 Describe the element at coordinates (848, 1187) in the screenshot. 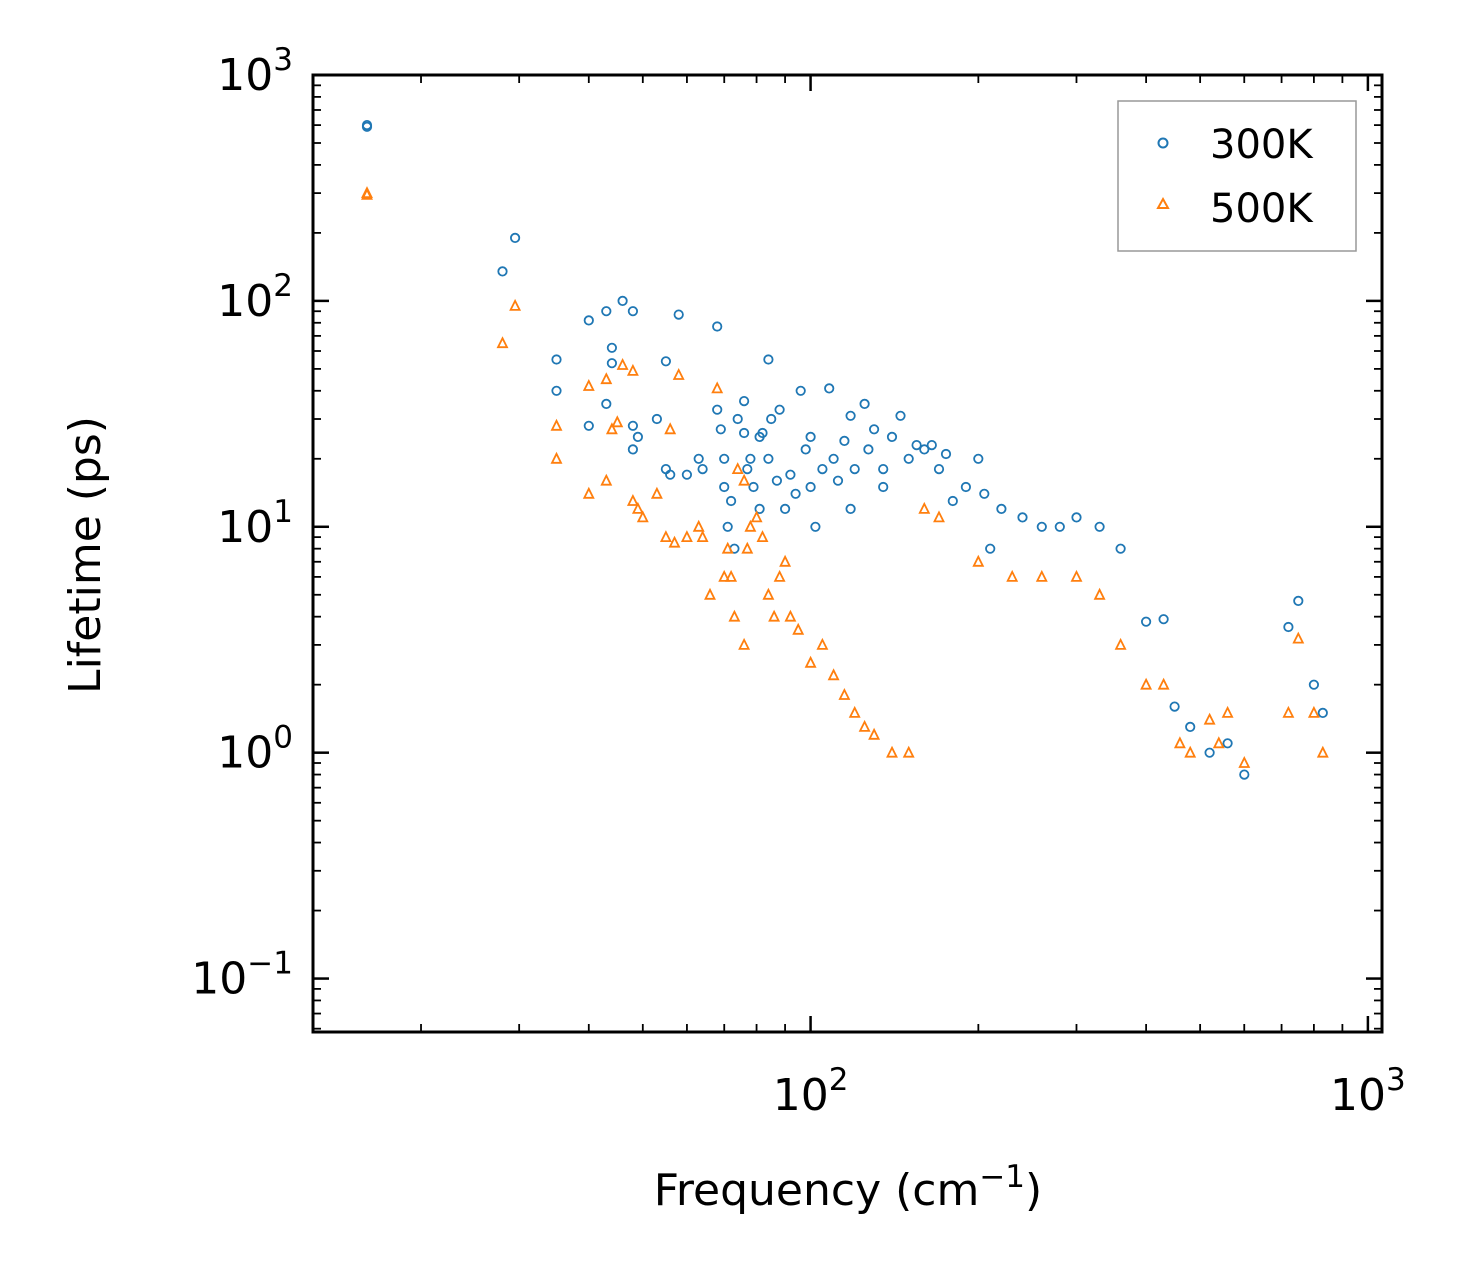

I see `x-axis-title: Frequency (cm−1)` at that location.